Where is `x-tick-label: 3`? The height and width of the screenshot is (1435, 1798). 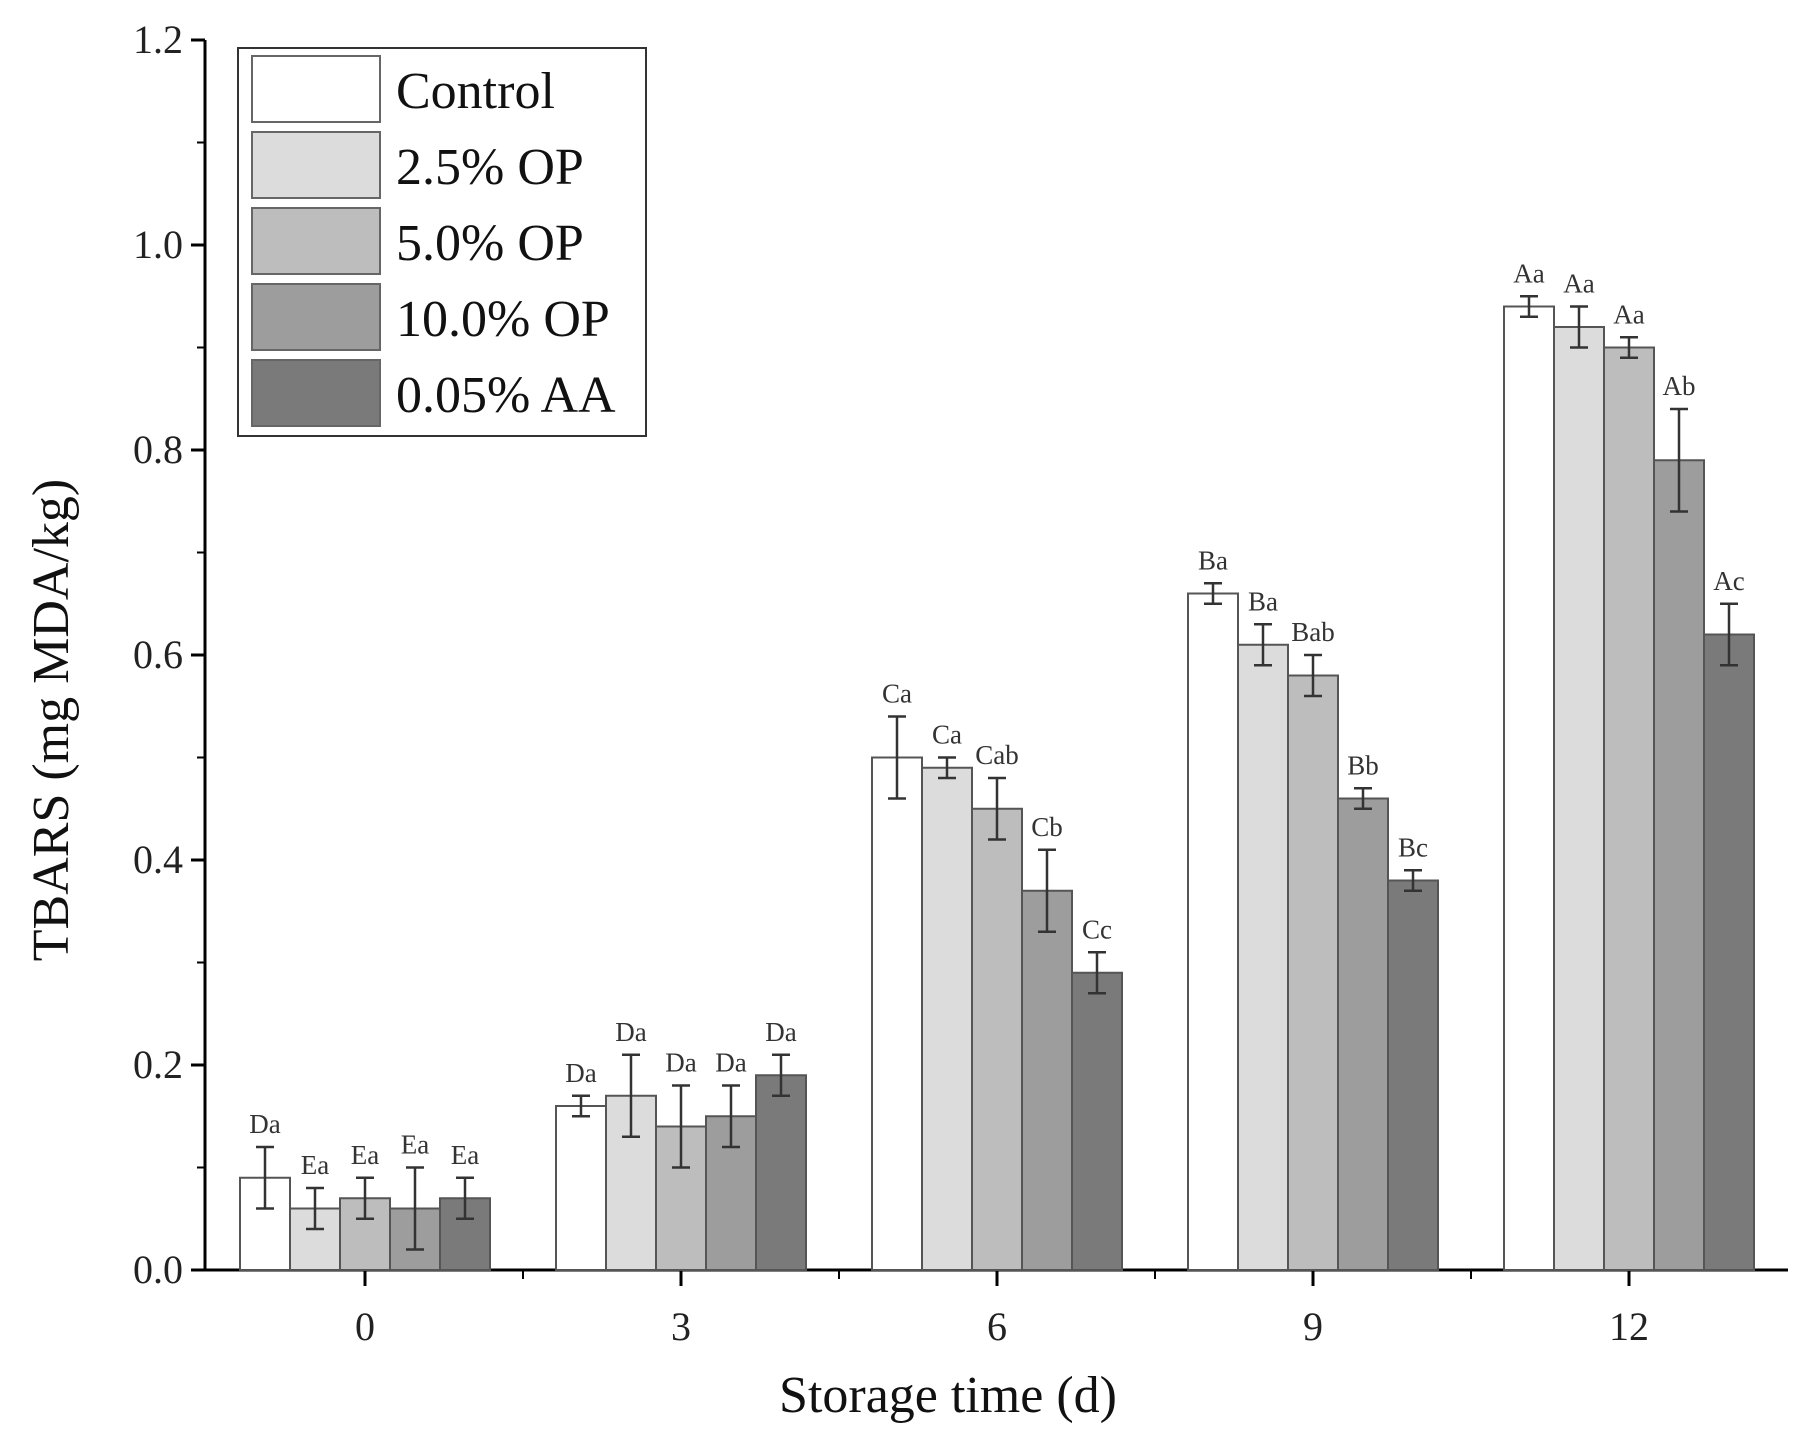
x-tick-label: 3 is located at coordinates (681, 1326).